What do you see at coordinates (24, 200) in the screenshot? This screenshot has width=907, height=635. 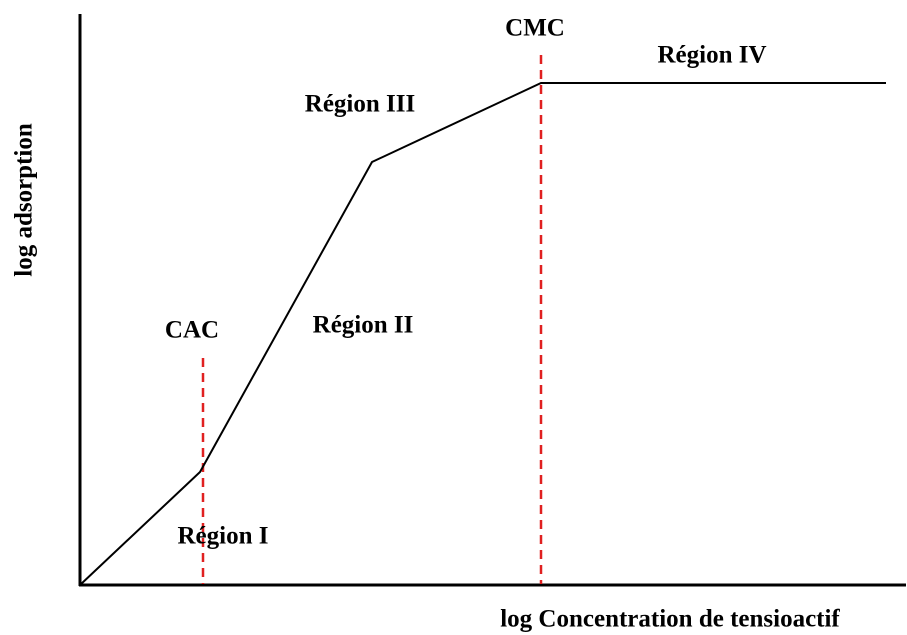 I see `y-axis-label: log adsorption` at bounding box center [24, 200].